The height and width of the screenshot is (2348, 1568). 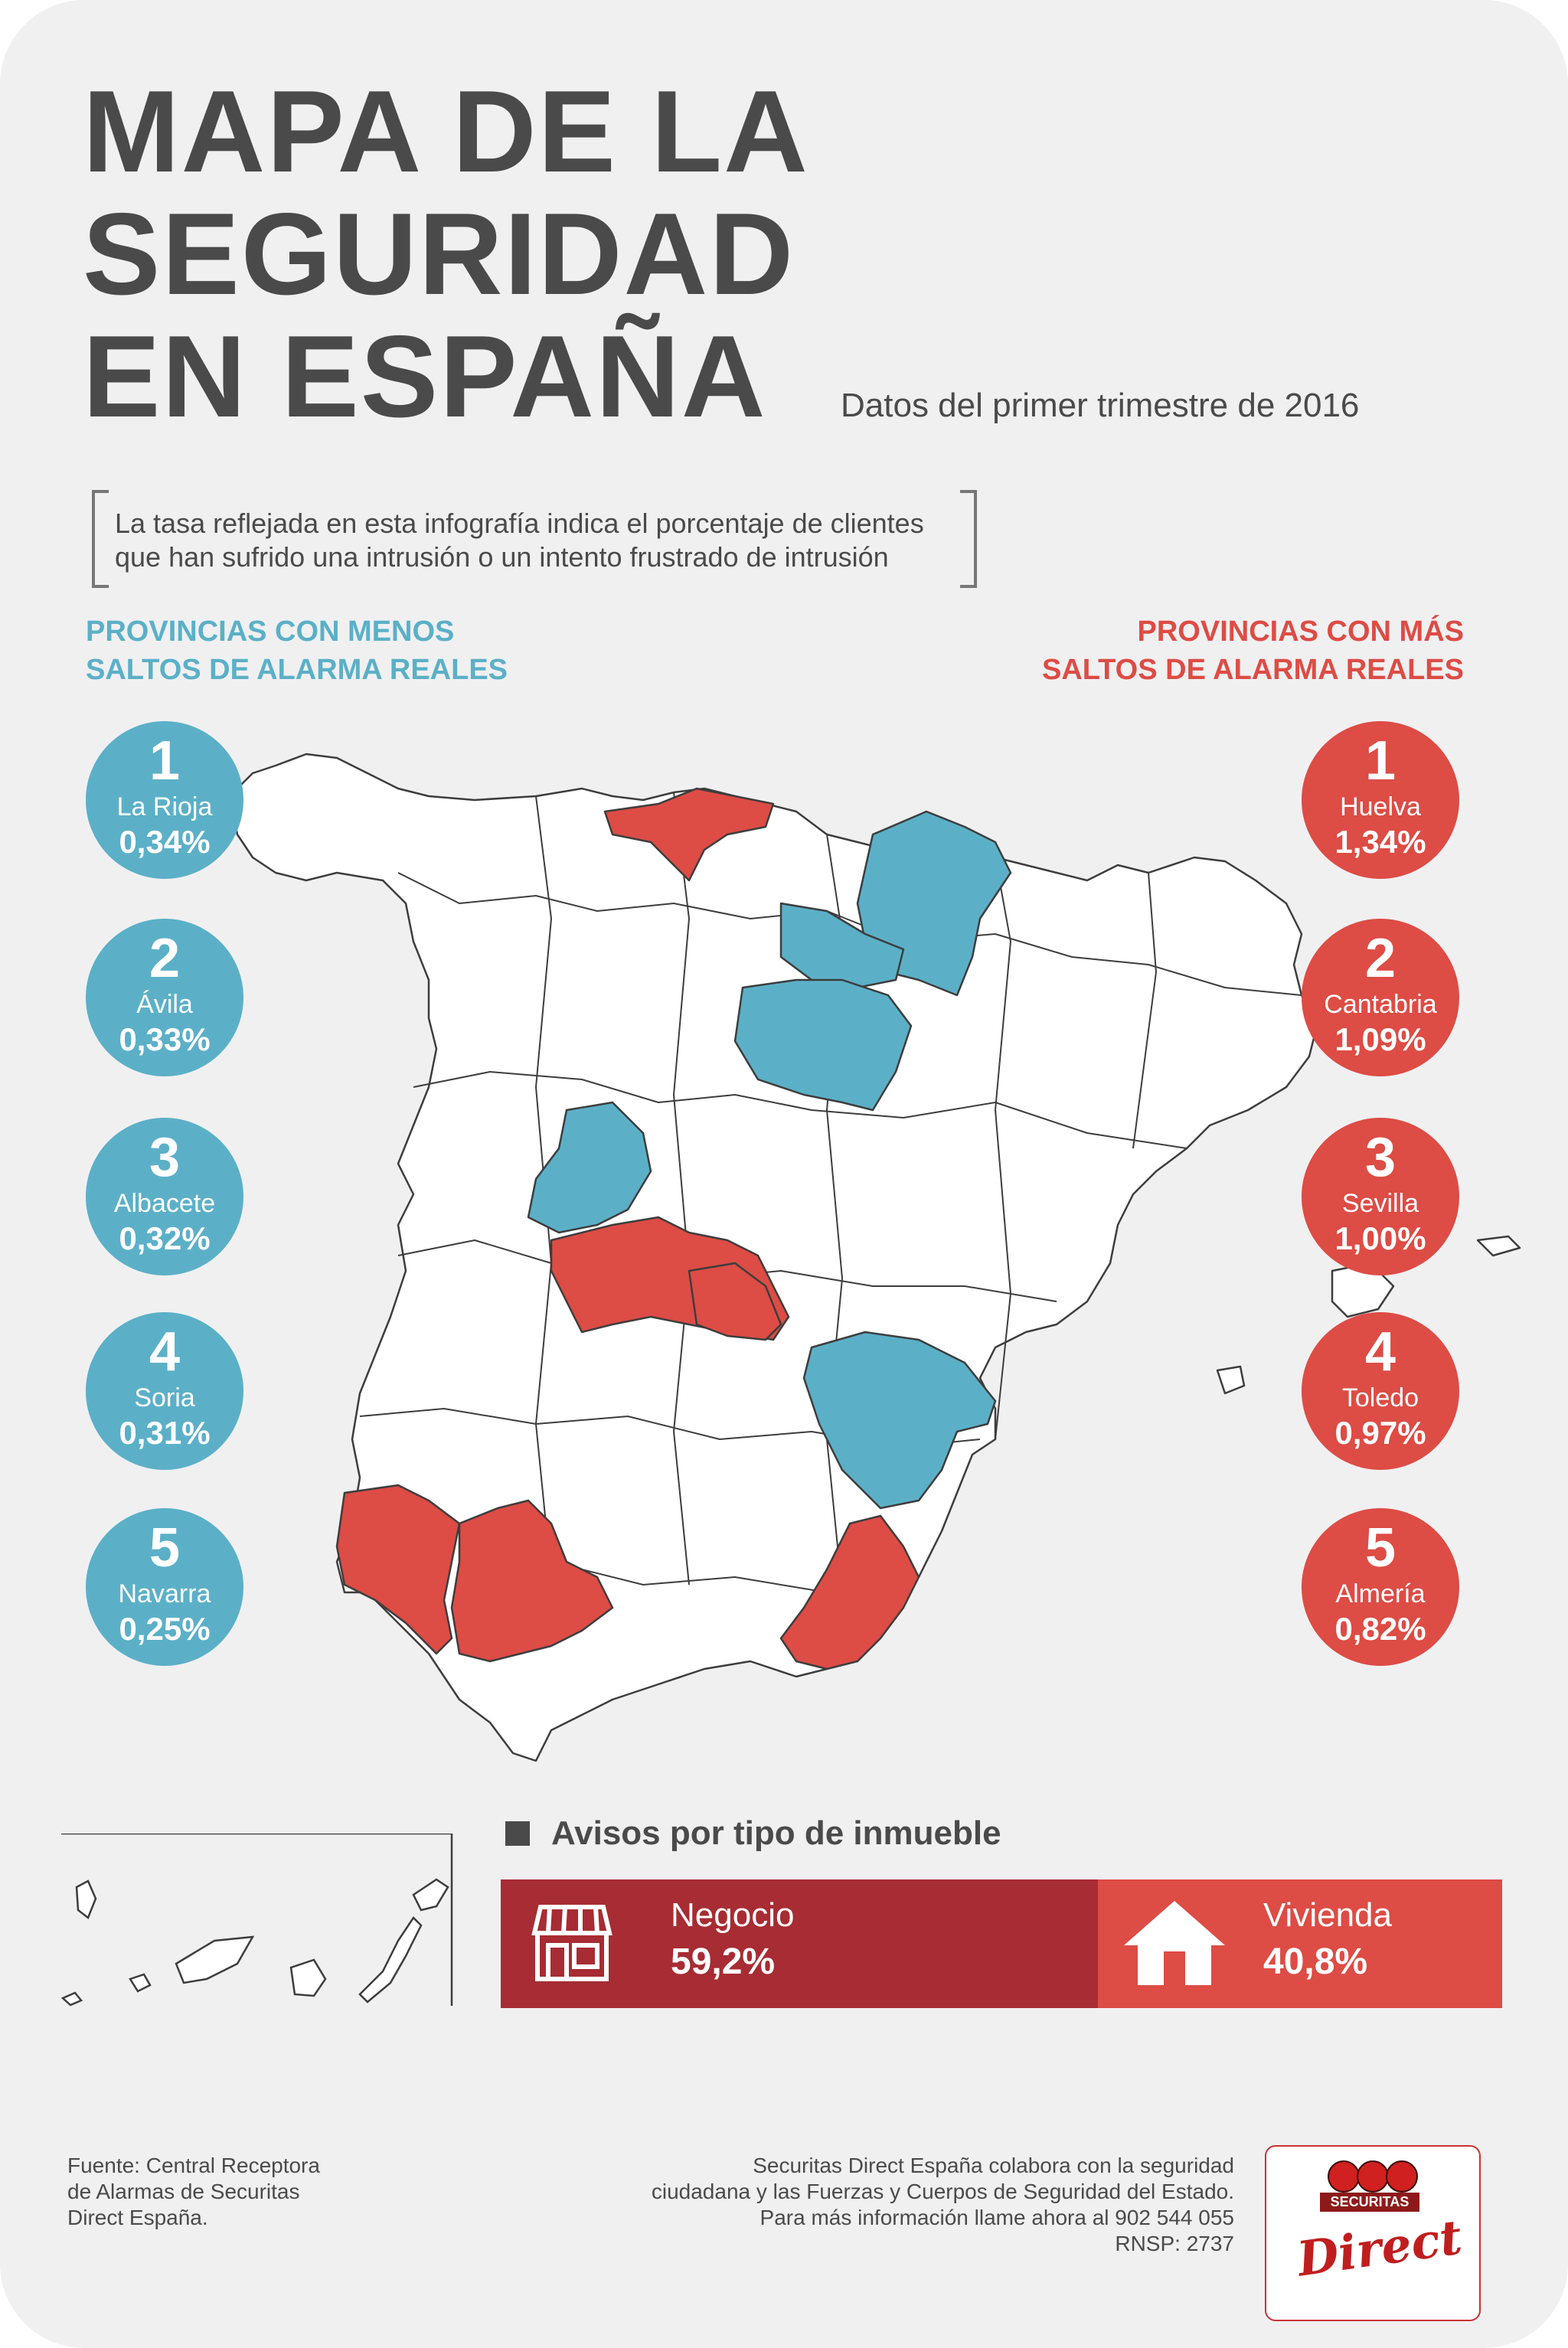 What do you see at coordinates (193, 2165) in the screenshot?
I see `source-line-1: Fuente: Central Receptora` at bounding box center [193, 2165].